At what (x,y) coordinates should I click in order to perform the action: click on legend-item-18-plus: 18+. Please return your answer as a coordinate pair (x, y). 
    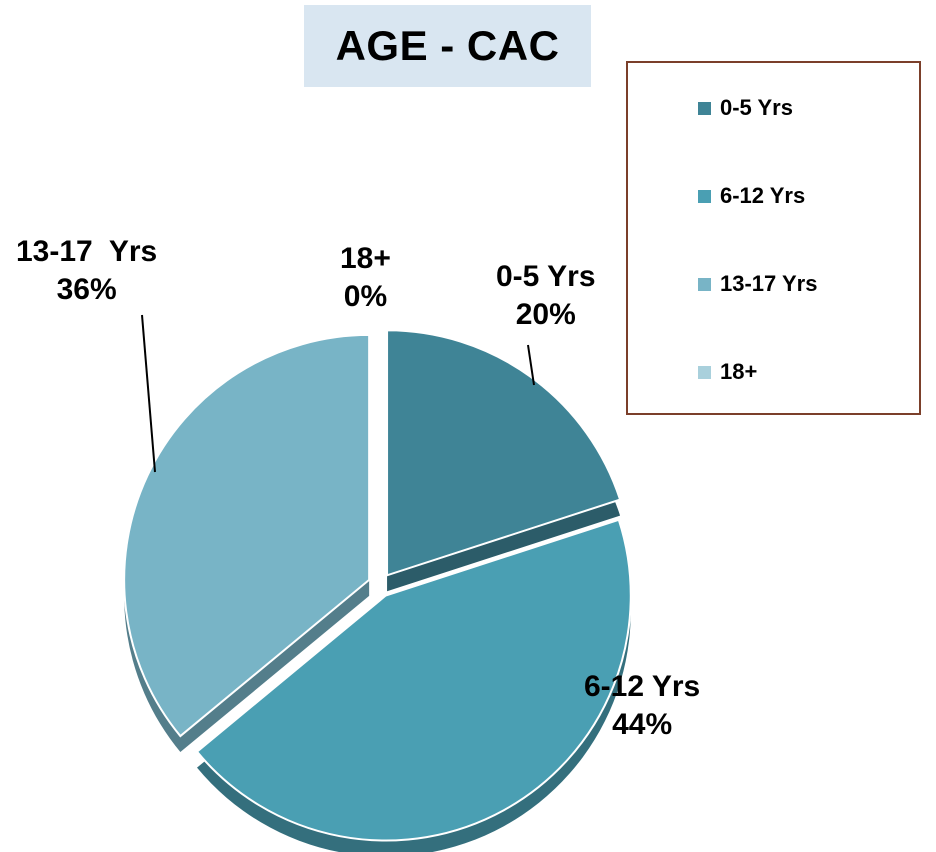
    Looking at the image, I should click on (727, 372).